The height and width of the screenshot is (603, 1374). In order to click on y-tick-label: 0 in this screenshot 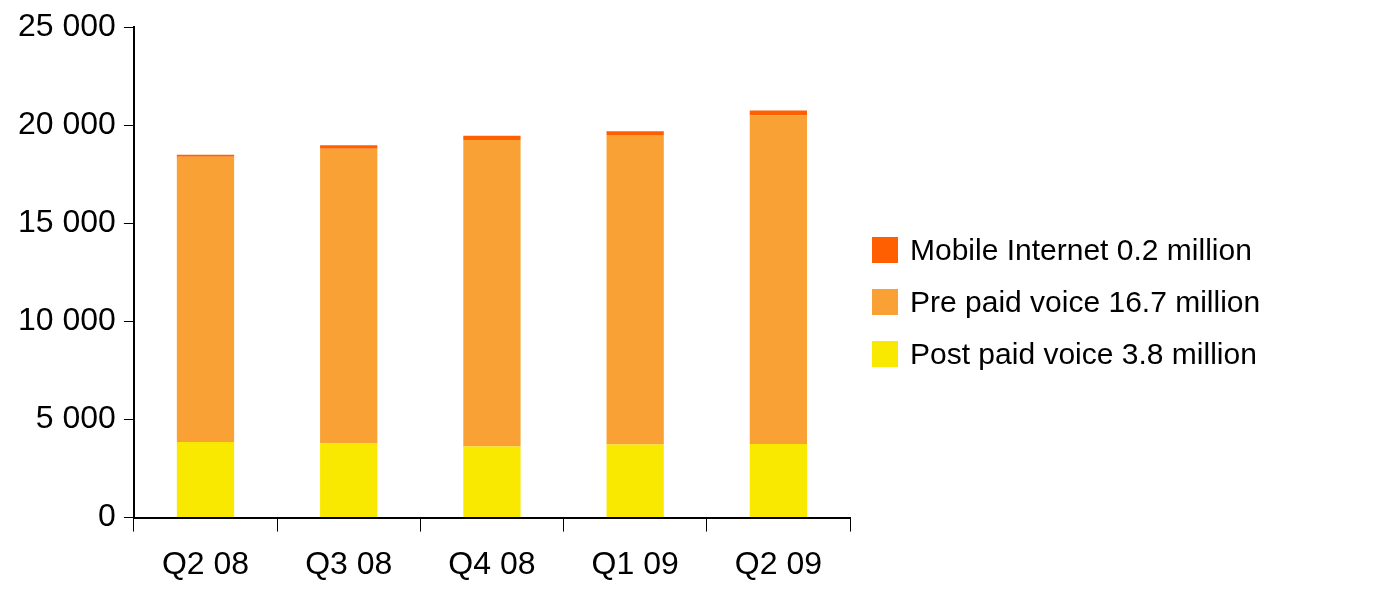, I will do `click(107, 515)`.